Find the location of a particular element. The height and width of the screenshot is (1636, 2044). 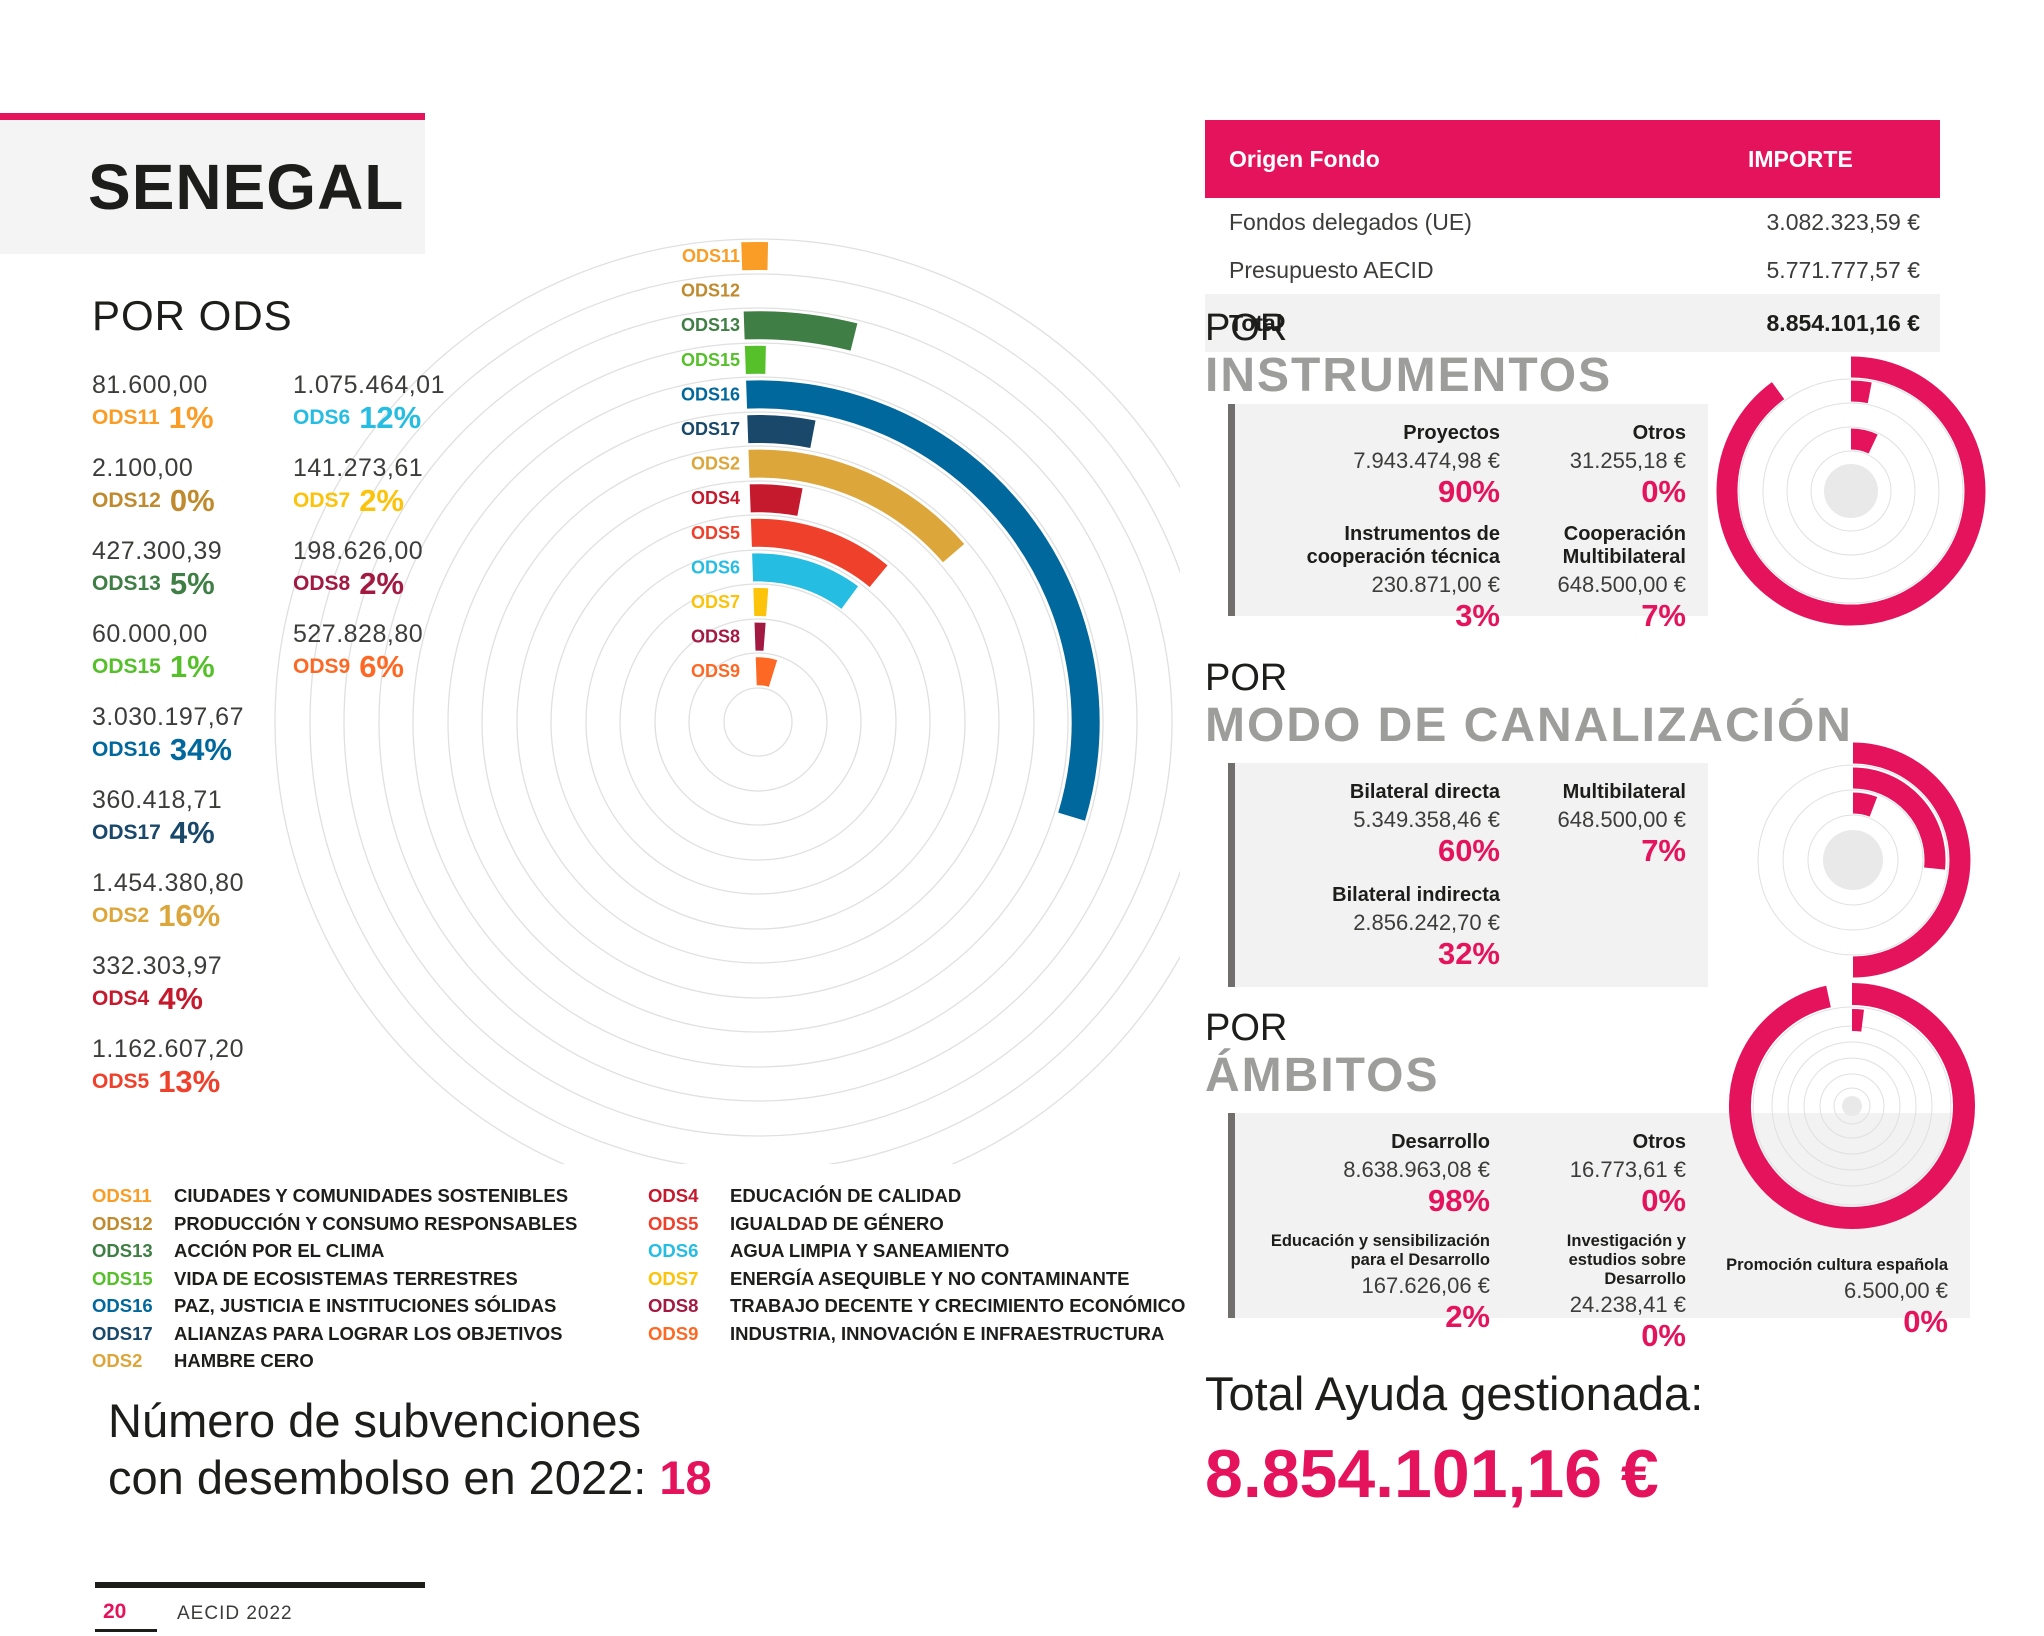

ods-stat-value: 1.454.380,80 is located at coordinates (168, 883).